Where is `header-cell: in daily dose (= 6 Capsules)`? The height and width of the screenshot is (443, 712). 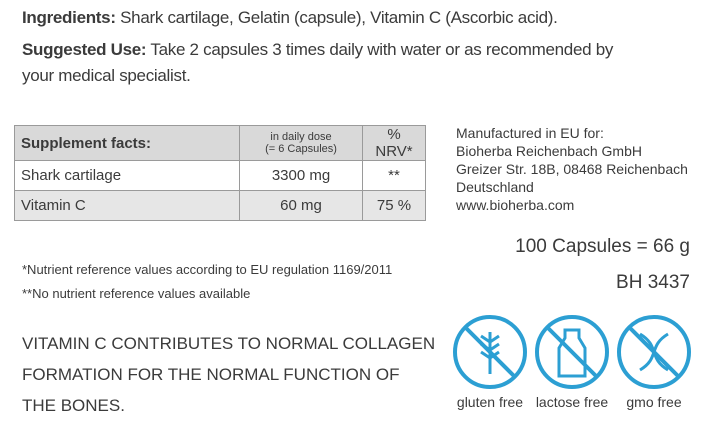
header-cell: in daily dose (= 6 Capsules) is located at coordinates (301, 143).